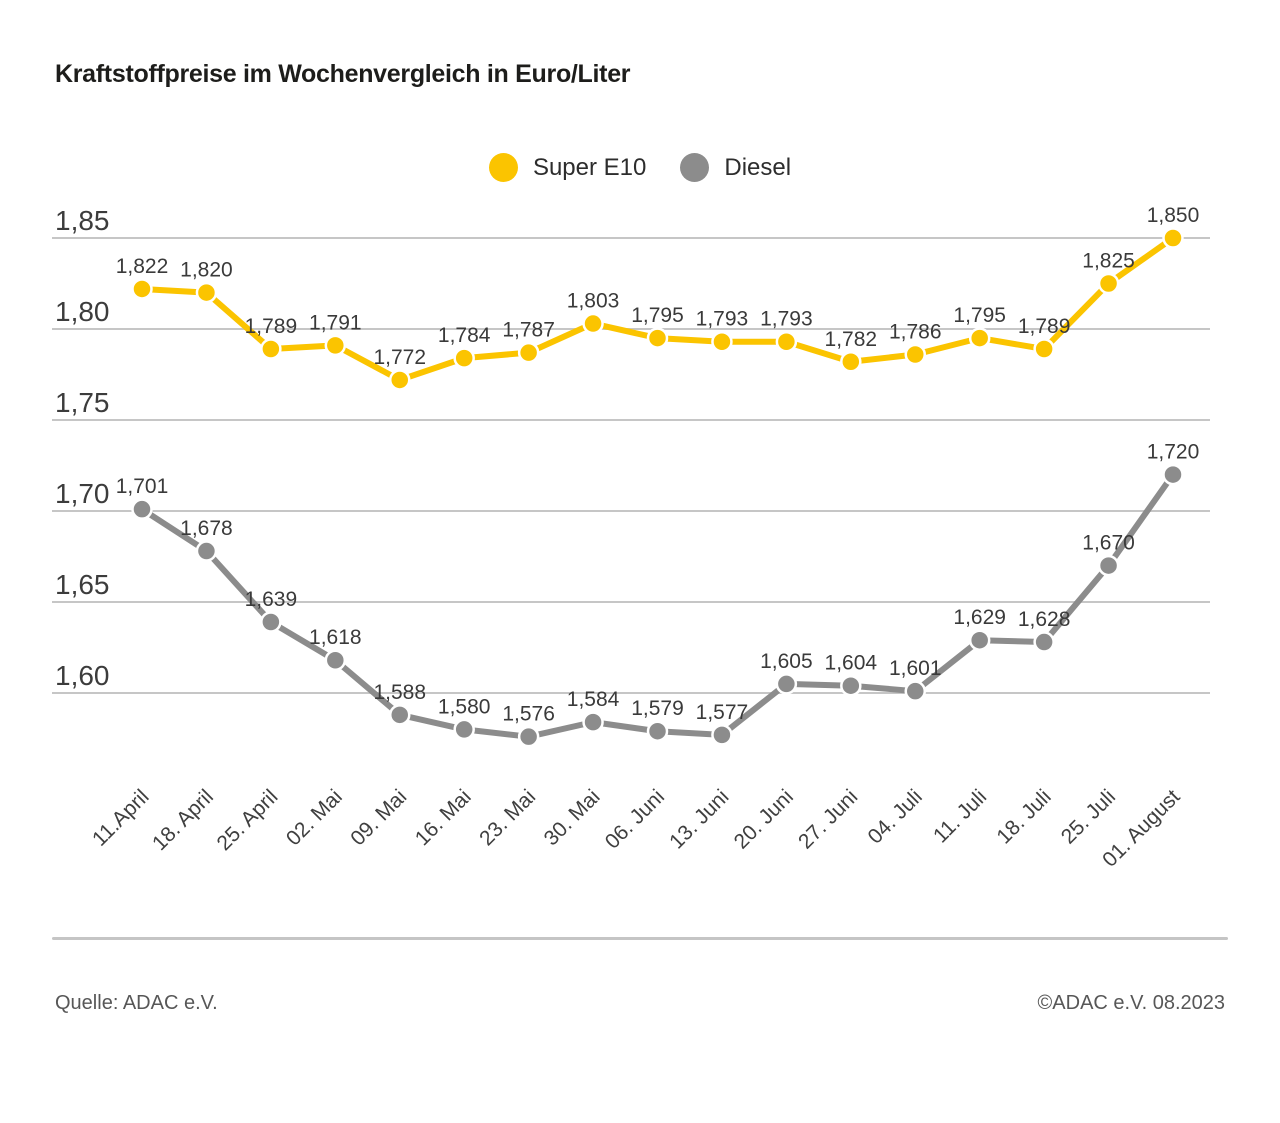 The height and width of the screenshot is (1123, 1280). Describe the element at coordinates (82, 220) in the screenshot. I see `y-axis-label: 1,85` at that location.